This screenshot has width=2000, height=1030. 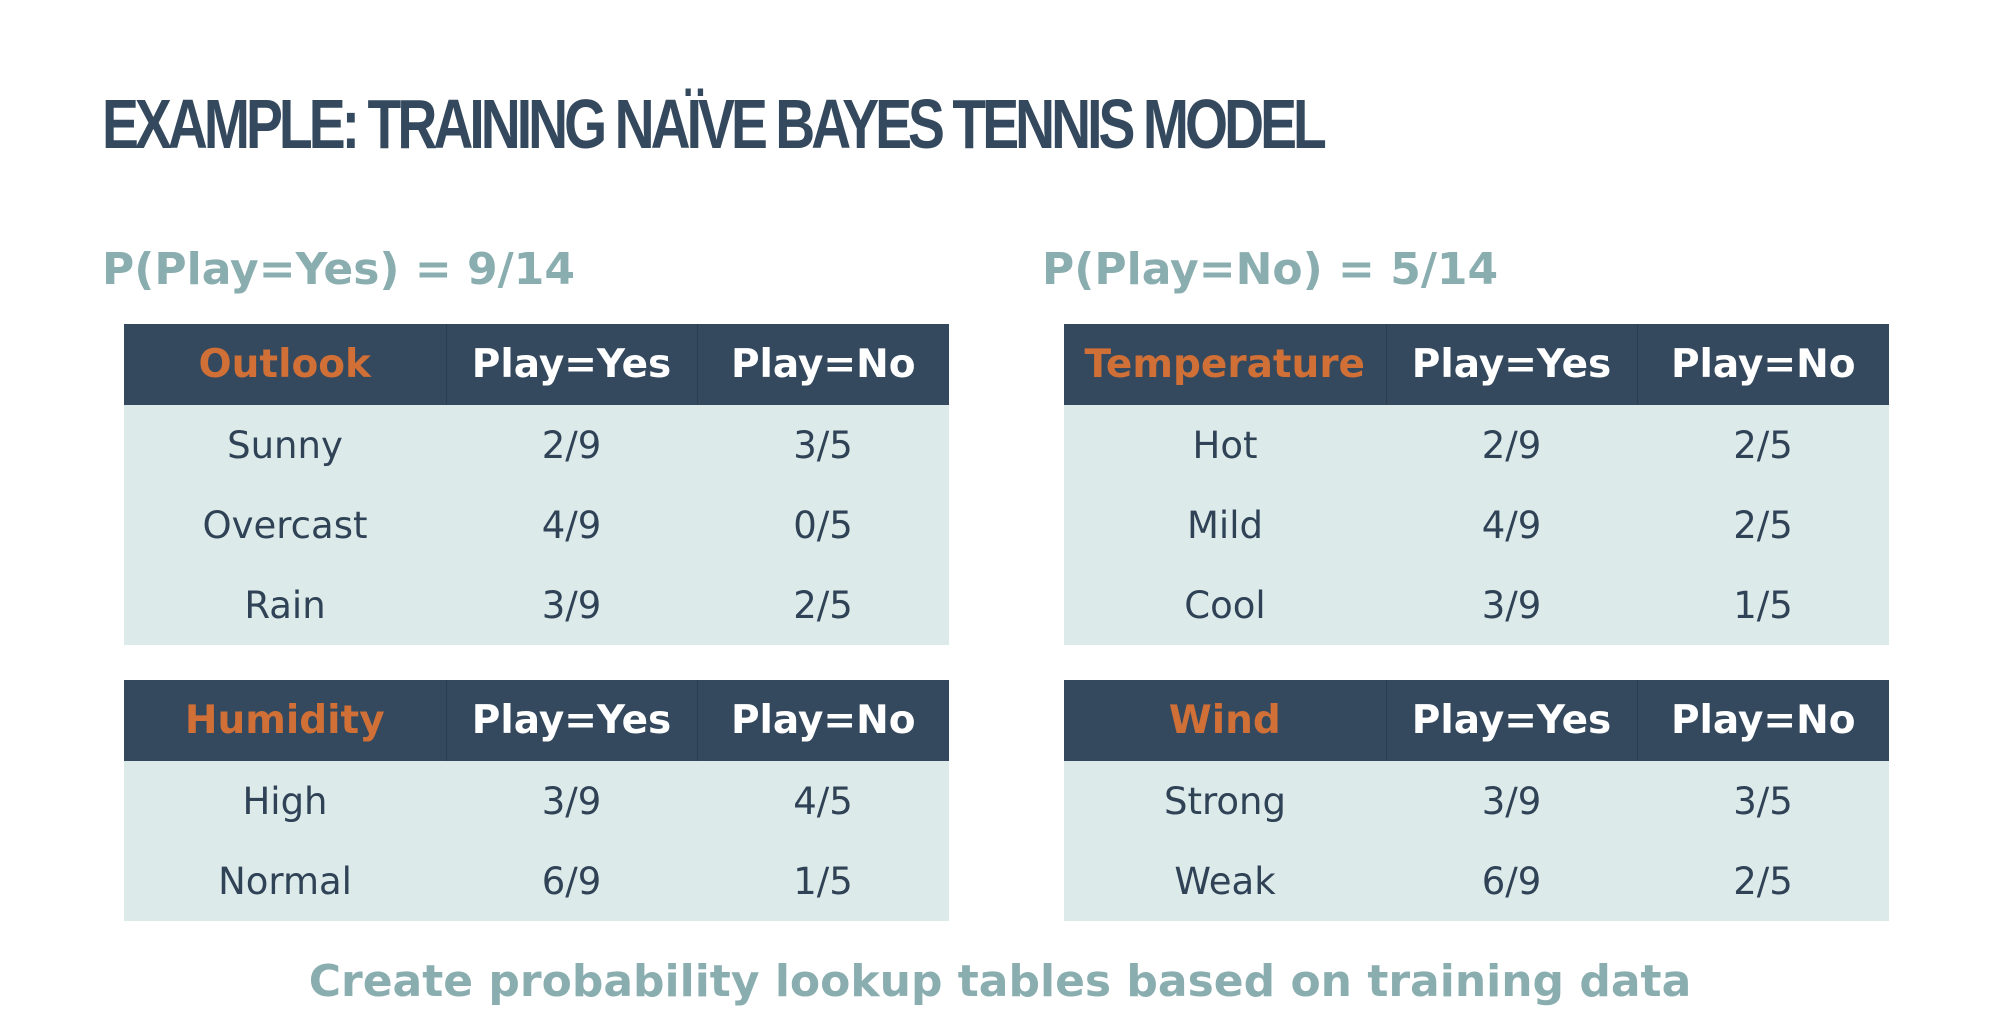 I want to click on prior-play-yes: P(Play=Yes) = 9/14, so click(x=338, y=269).